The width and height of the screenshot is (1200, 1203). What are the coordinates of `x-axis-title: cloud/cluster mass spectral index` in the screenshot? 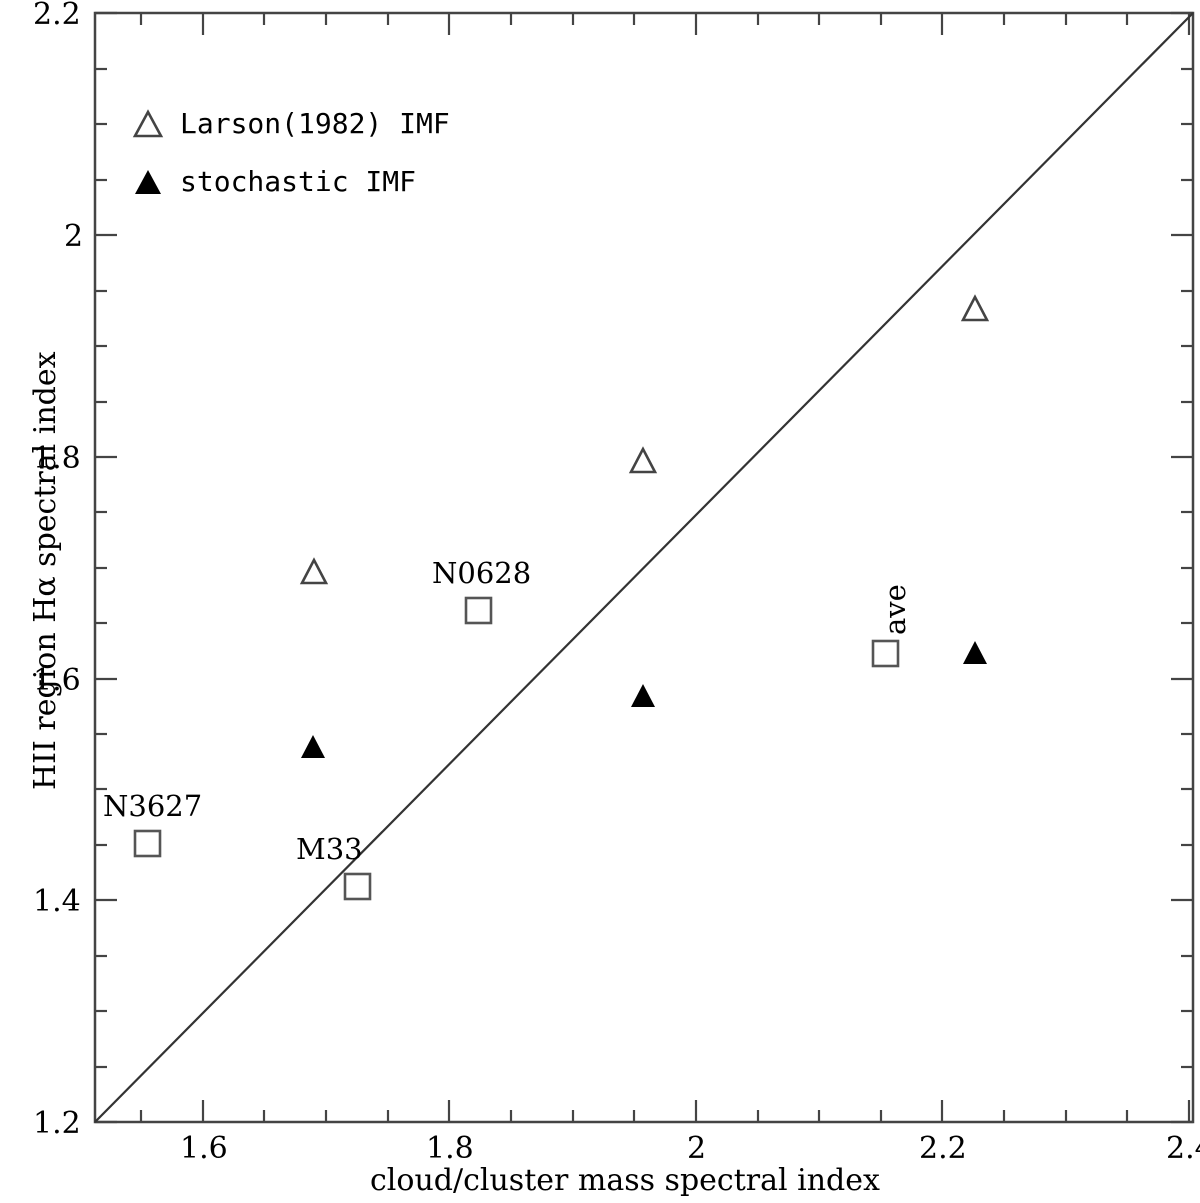 It's located at (625, 1180).